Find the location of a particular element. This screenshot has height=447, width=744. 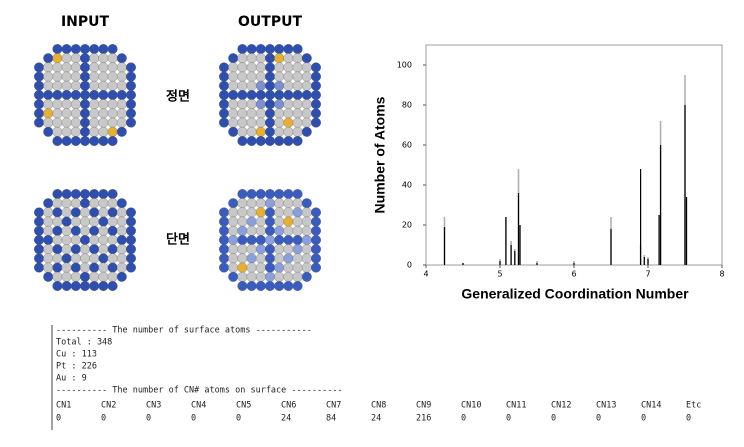

cn-value: 24 is located at coordinates (376, 419).